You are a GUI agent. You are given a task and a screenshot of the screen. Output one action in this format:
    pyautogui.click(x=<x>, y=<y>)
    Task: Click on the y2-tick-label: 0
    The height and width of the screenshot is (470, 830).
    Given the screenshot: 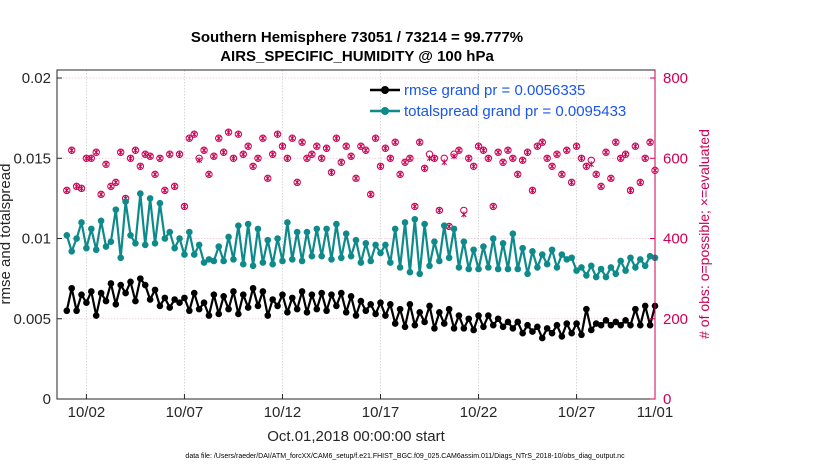 What is the action you would take?
    pyautogui.click(x=667, y=399)
    